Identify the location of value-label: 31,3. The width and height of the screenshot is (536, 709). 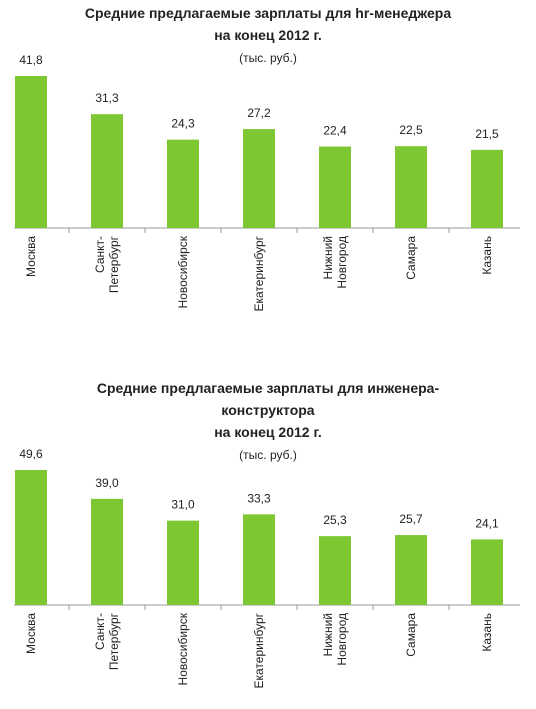
(107, 98).